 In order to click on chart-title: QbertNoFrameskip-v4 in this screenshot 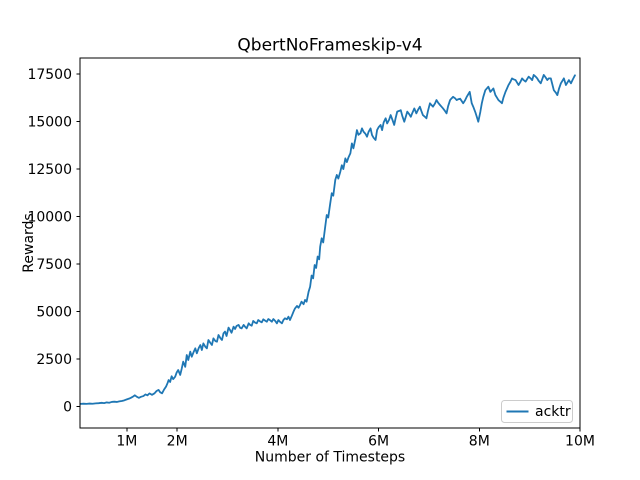, I will do `click(329, 46)`.